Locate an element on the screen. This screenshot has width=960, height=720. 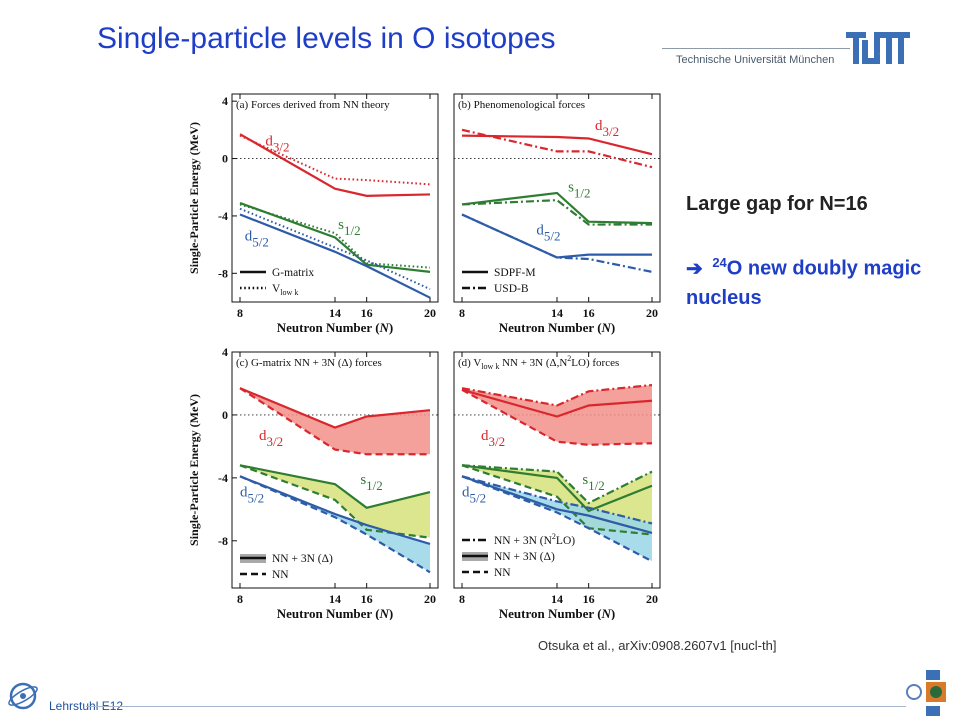
footer-logo-icon is located at coordinates (926, 693).